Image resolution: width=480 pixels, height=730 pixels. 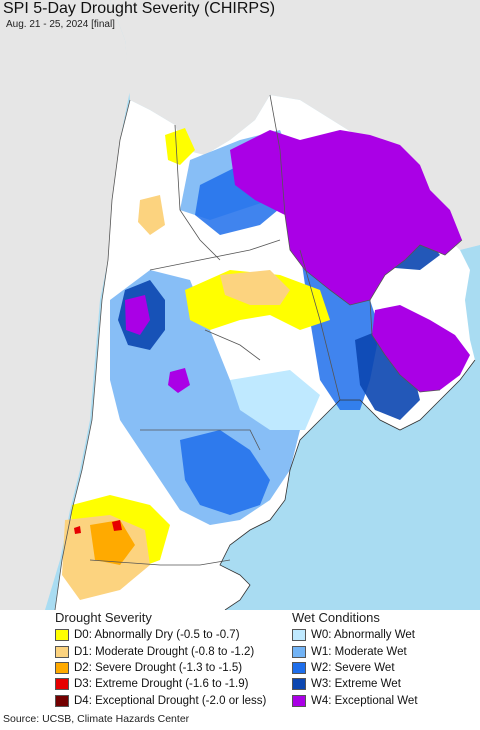 I want to click on wet-legend-heading: Wet Conditions, so click(x=336, y=617).